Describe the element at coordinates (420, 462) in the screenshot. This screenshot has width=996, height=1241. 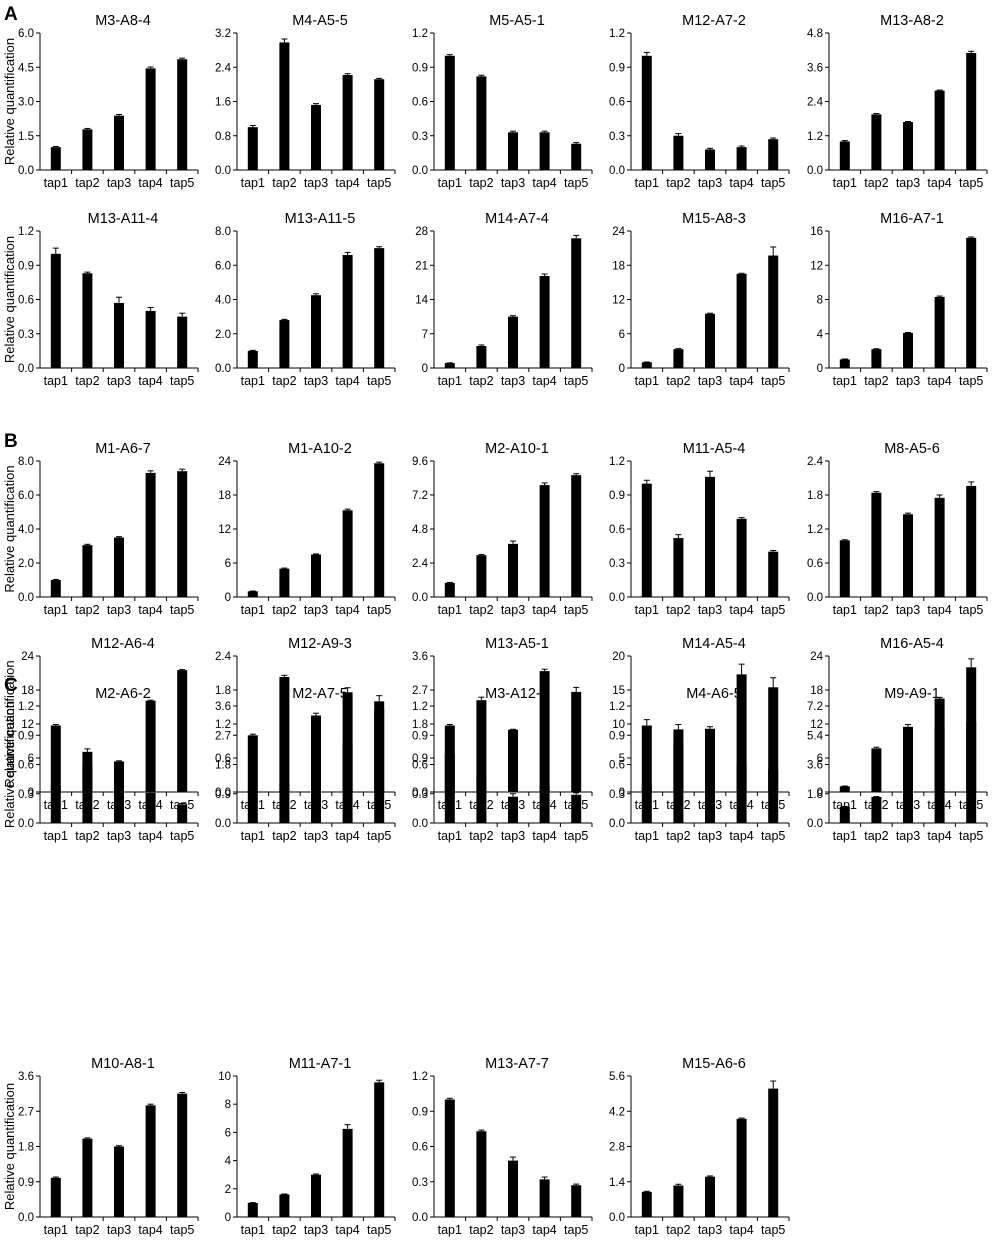
I see `y-tick-label: 9.6` at that location.